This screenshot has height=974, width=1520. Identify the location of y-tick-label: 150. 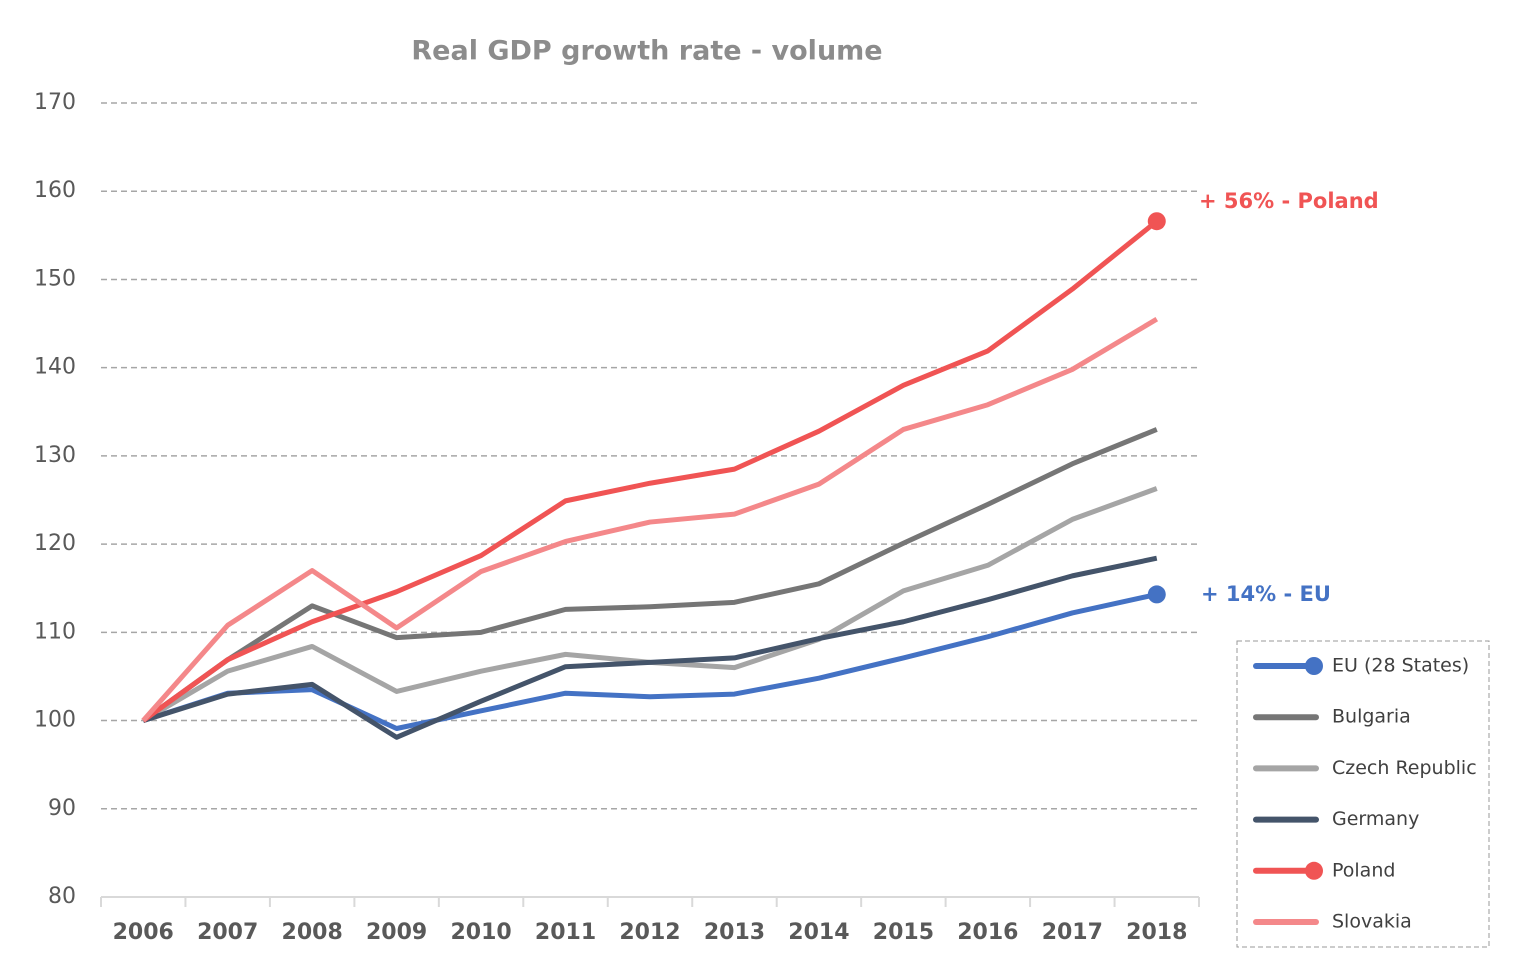
(55, 278).